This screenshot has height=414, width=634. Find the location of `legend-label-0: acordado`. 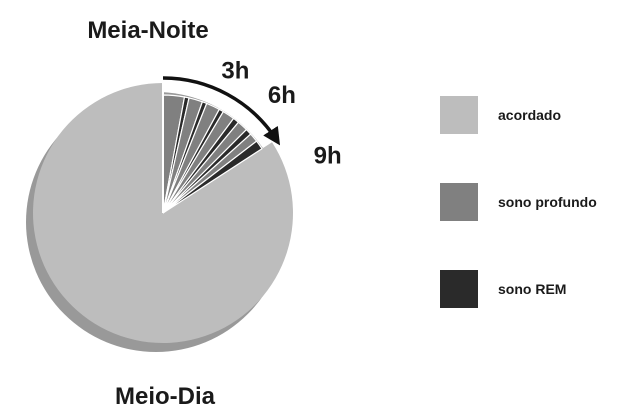

legend-label-0: acordado is located at coordinates (529, 115).